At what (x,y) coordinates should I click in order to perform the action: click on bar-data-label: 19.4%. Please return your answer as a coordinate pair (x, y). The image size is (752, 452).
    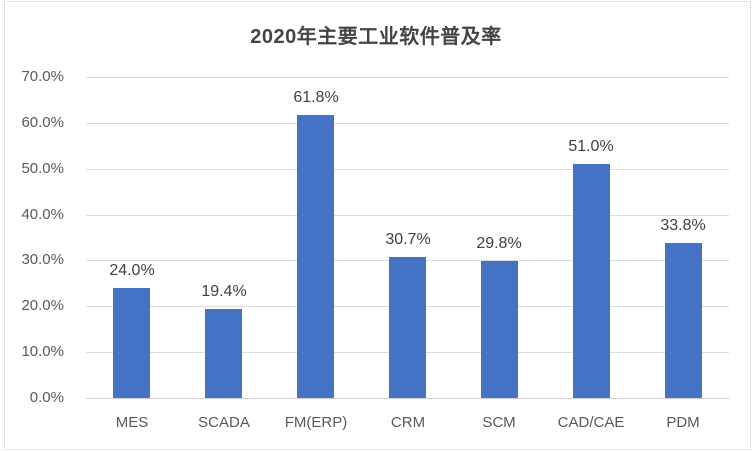
    Looking at the image, I should click on (224, 291).